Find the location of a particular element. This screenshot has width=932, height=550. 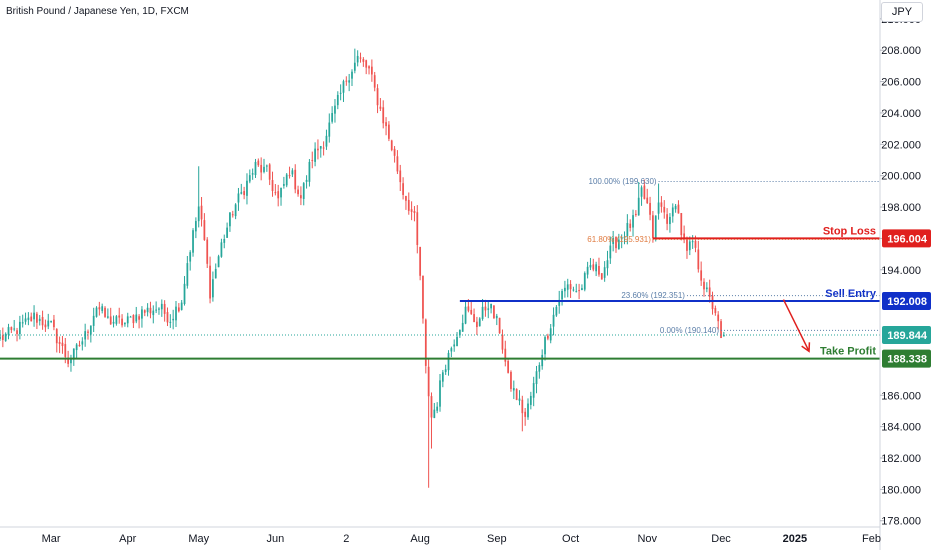

currency-button: JPY is located at coordinates (902, 12).